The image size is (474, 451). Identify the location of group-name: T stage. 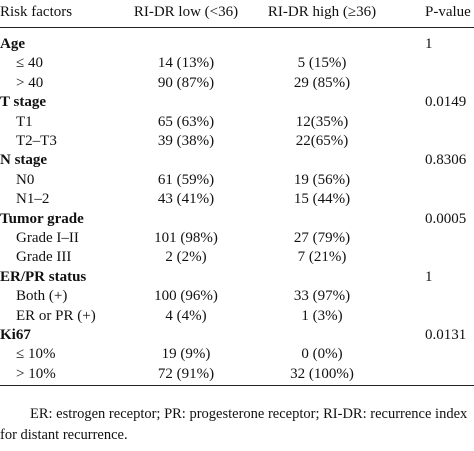
(23, 102).